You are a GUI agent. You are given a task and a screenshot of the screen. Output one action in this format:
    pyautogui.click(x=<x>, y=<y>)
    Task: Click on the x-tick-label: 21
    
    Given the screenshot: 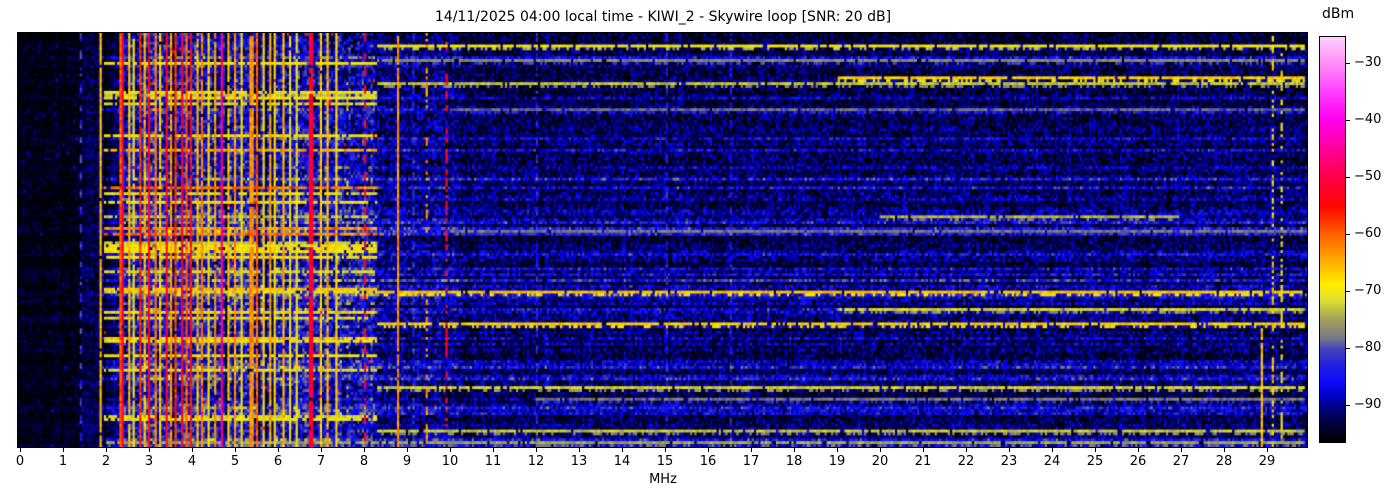 What is the action you would take?
    pyautogui.click(x=923, y=461)
    